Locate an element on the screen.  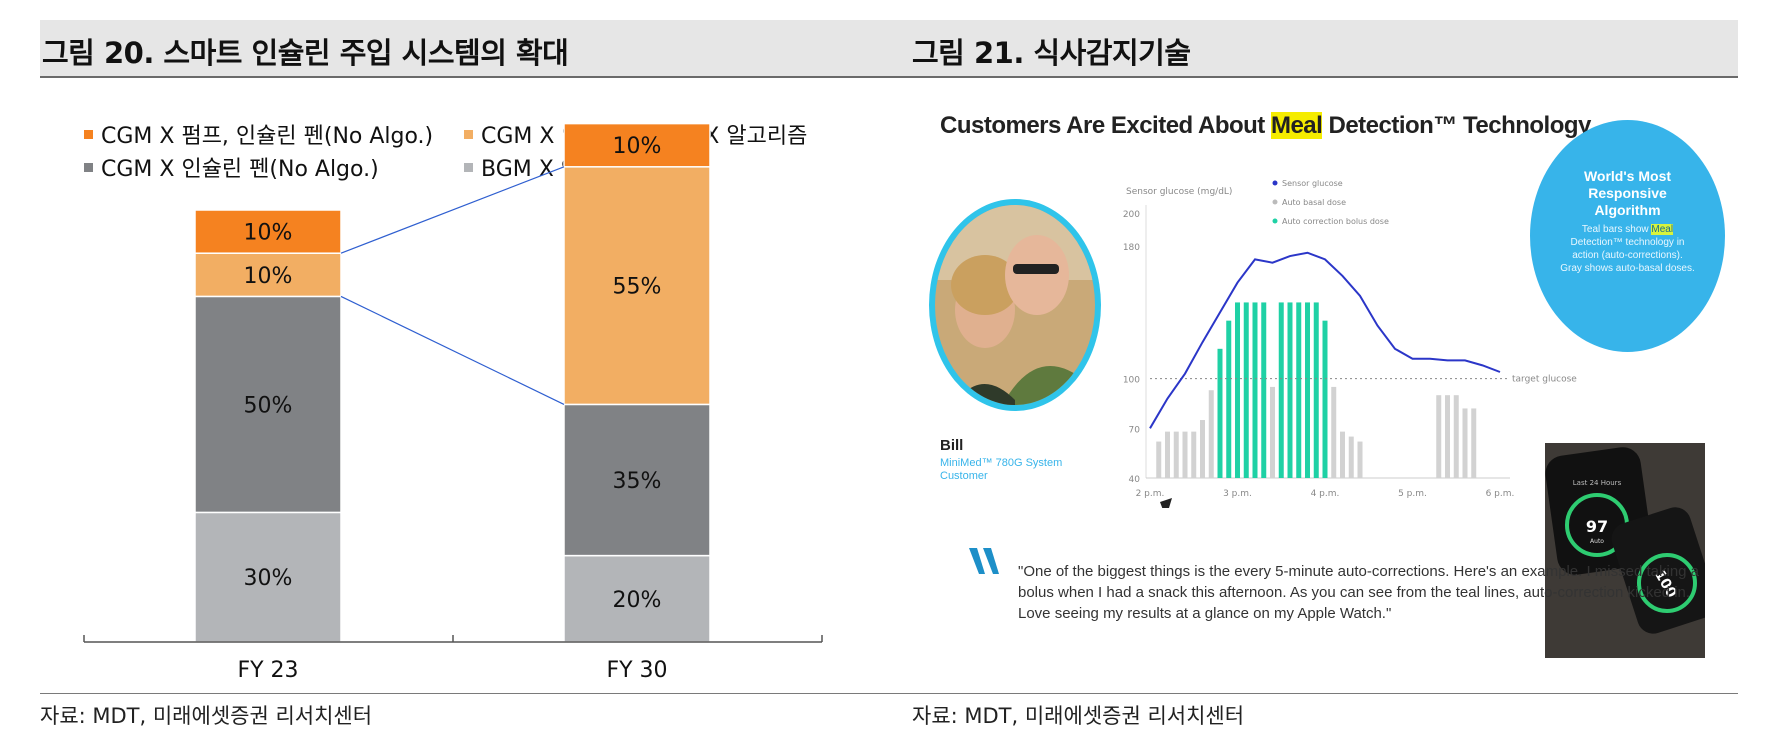
legend-label: Auto basal dose is located at coordinates (1314, 202).